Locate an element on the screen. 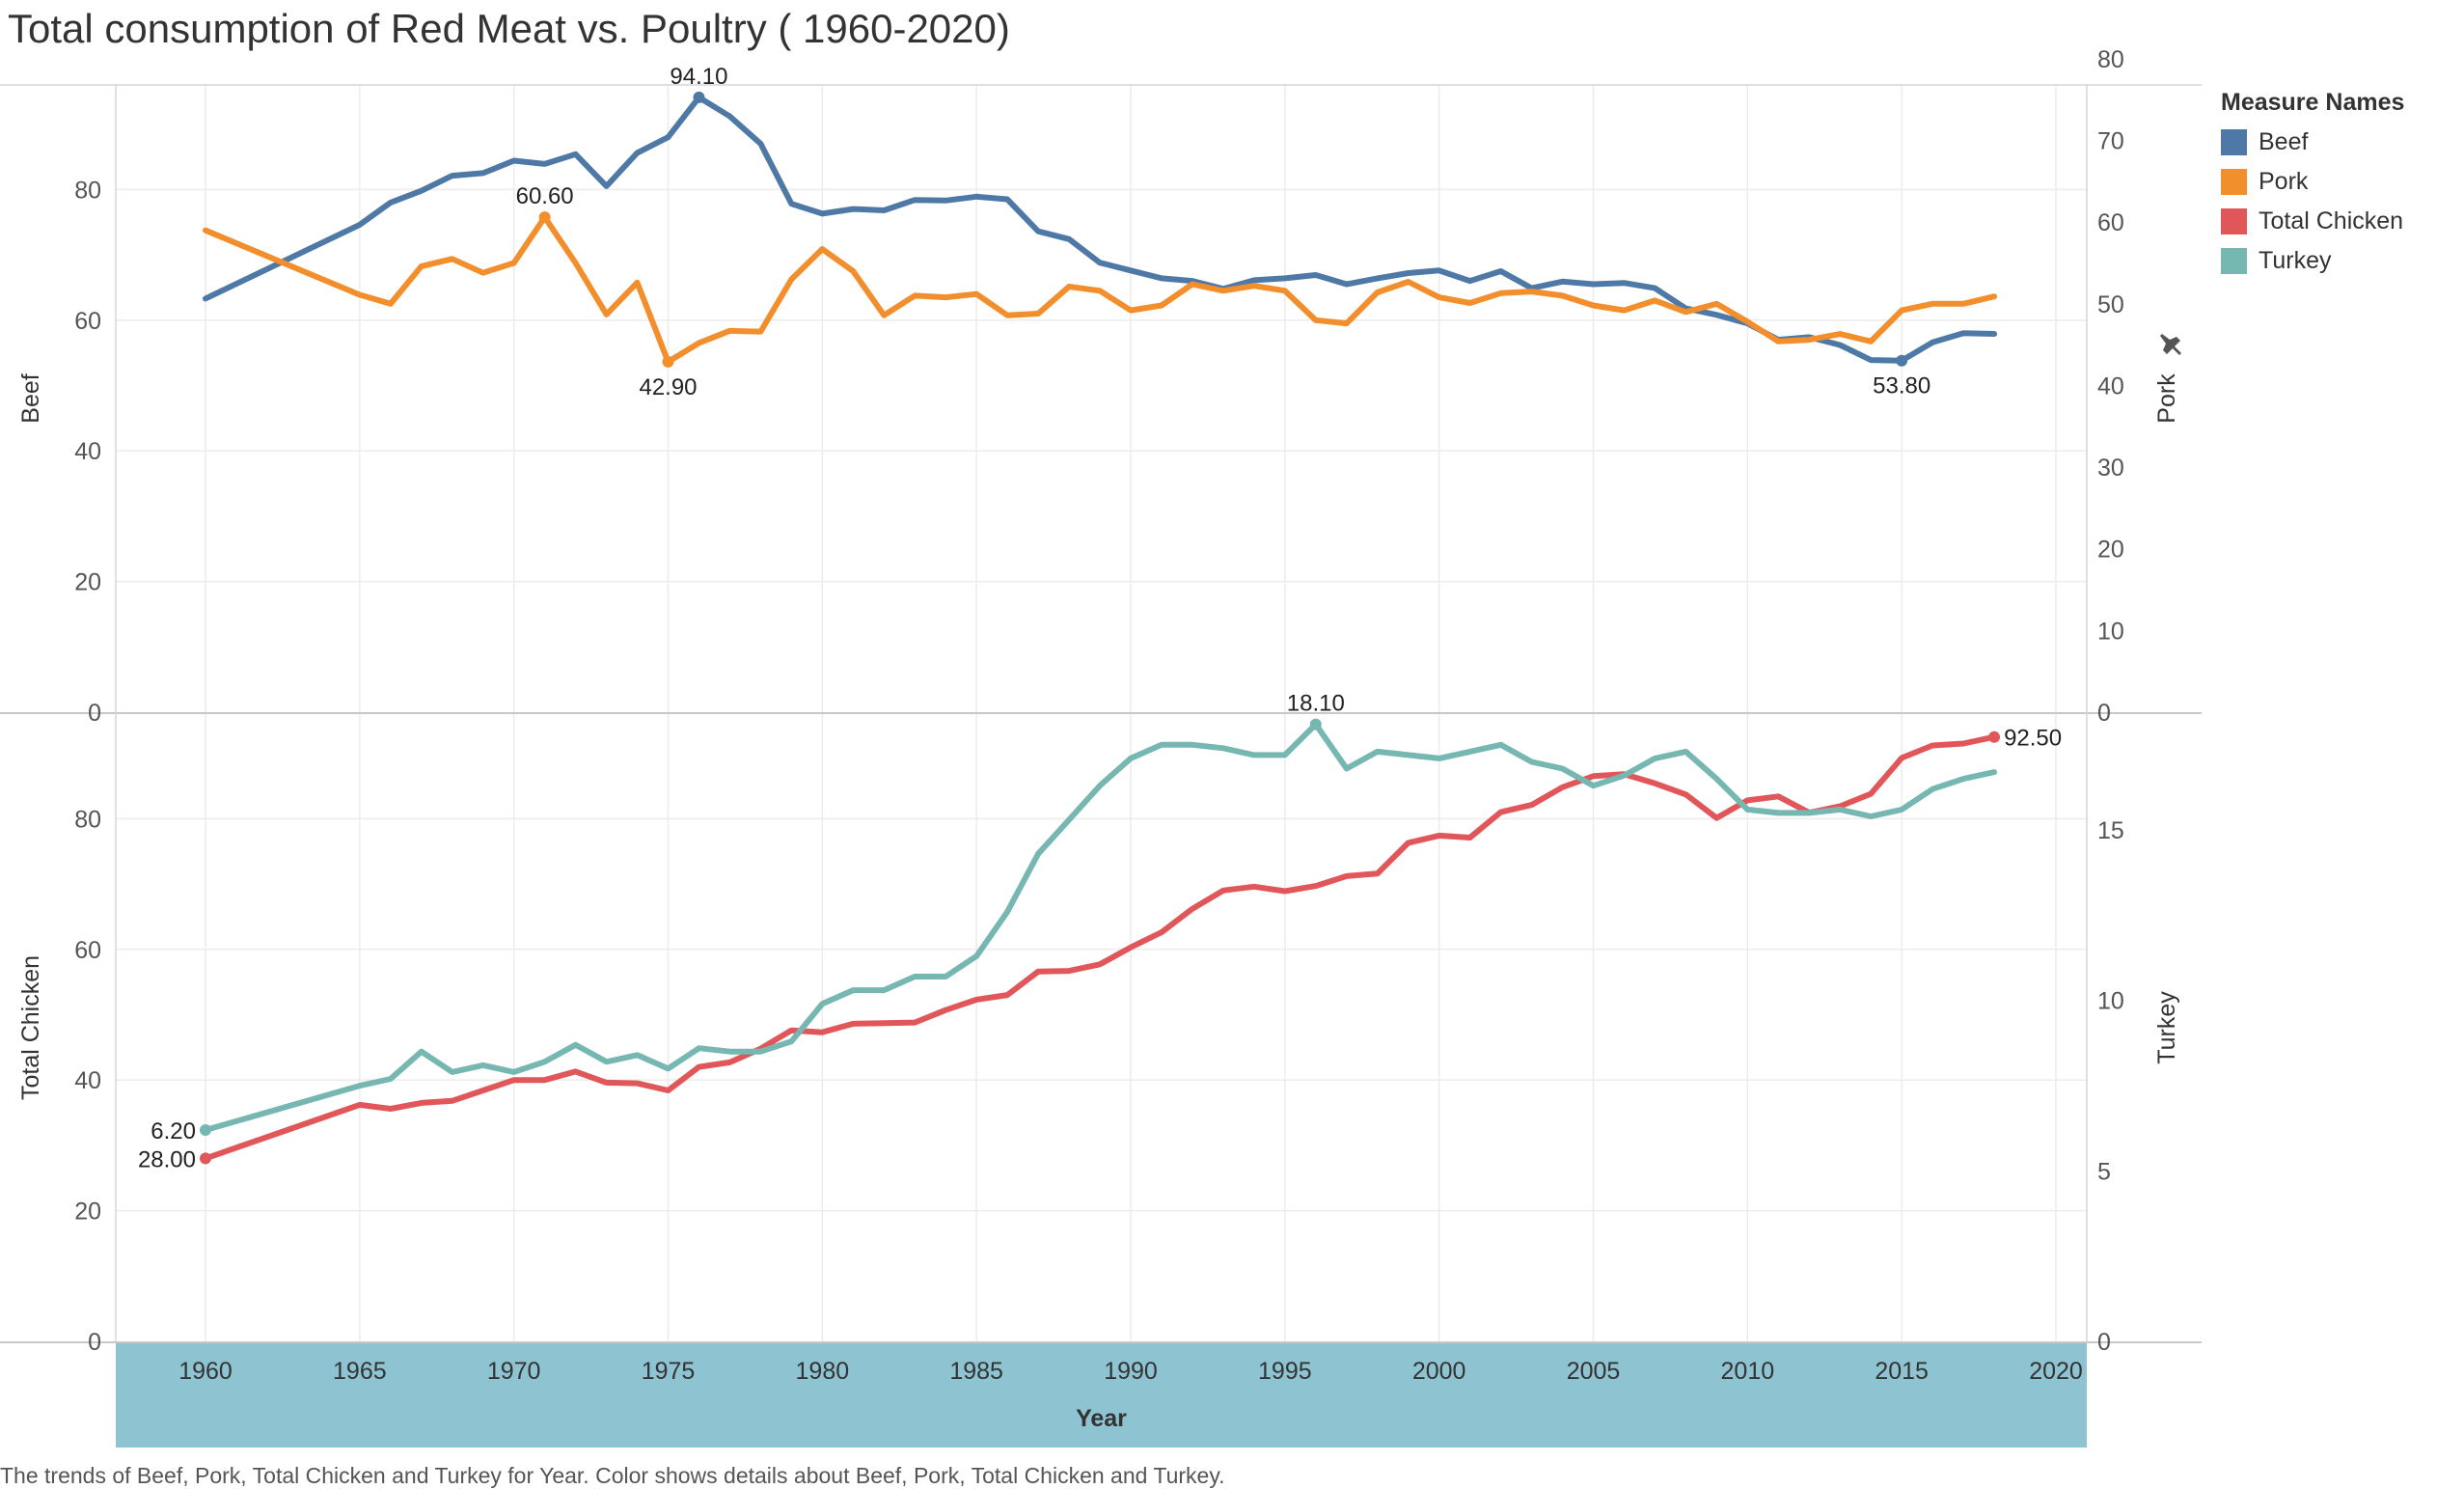 This screenshot has width=2464, height=1489. x-tick-label: 1970 is located at coordinates (514, 1371).